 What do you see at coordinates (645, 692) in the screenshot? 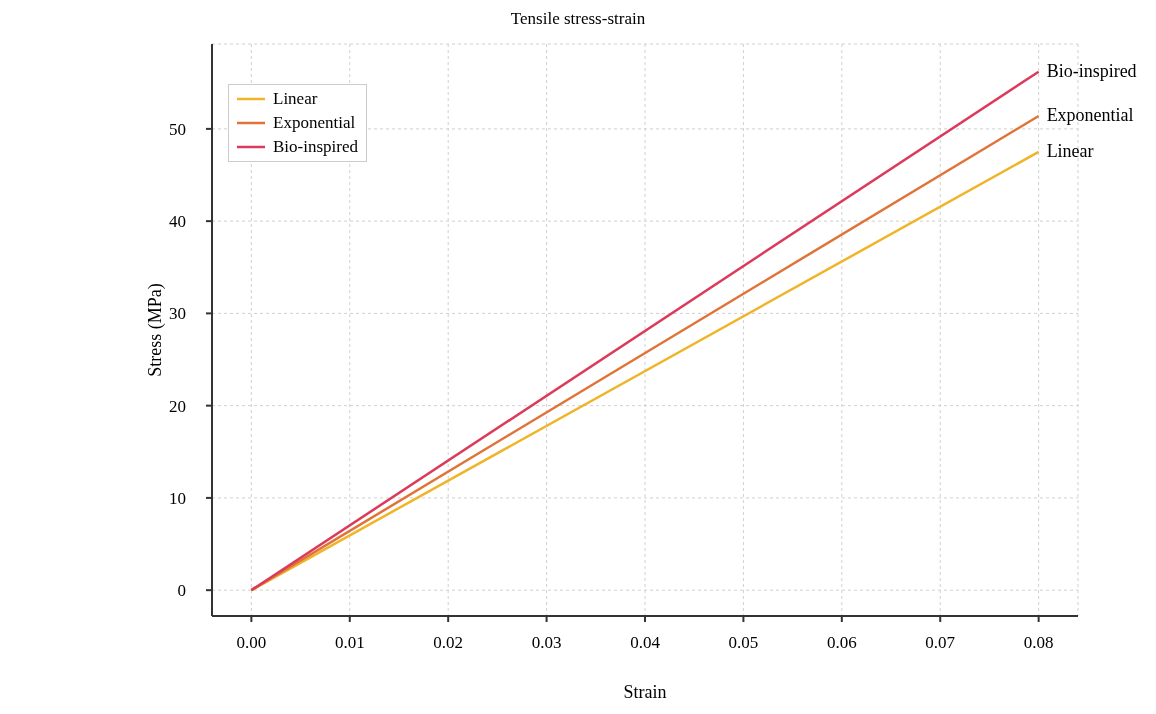
I see `x-axis-title: Strain` at bounding box center [645, 692].